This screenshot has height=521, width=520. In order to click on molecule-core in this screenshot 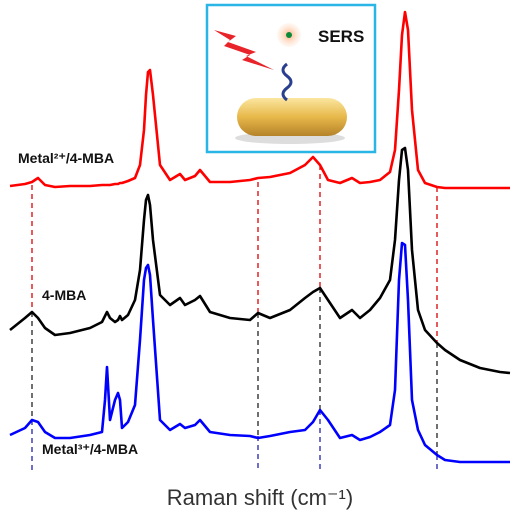, I will do `click(289, 35)`.